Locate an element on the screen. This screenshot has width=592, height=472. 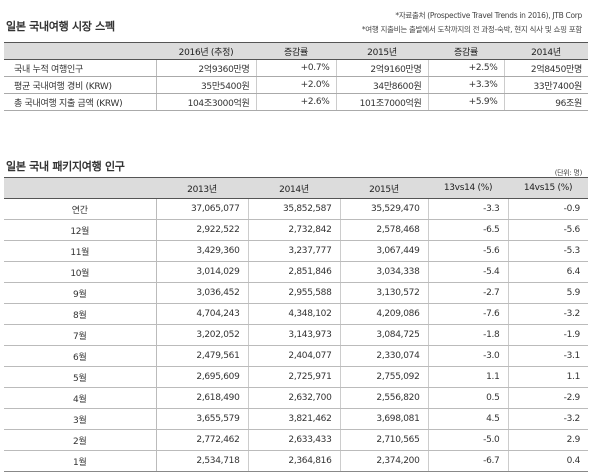
row-label: 평균 국내여행 경비 (KRW) is located at coordinates (80, 85).